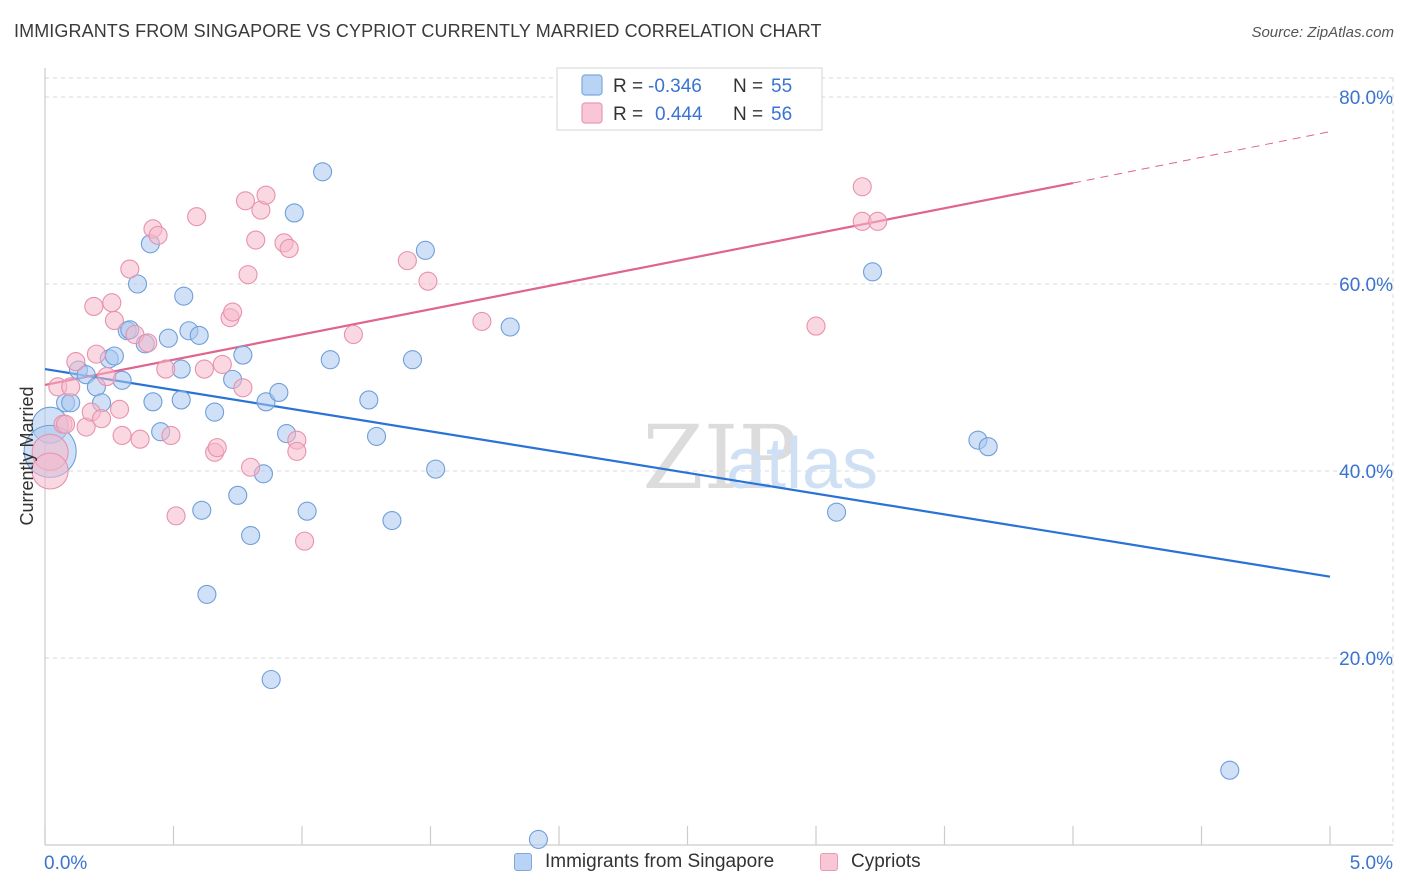  Describe the element at coordinates (689, 99) in the screenshot. I see `legend-top: R = -0.346 N = 55 R = 0.444 N = 56` at that location.